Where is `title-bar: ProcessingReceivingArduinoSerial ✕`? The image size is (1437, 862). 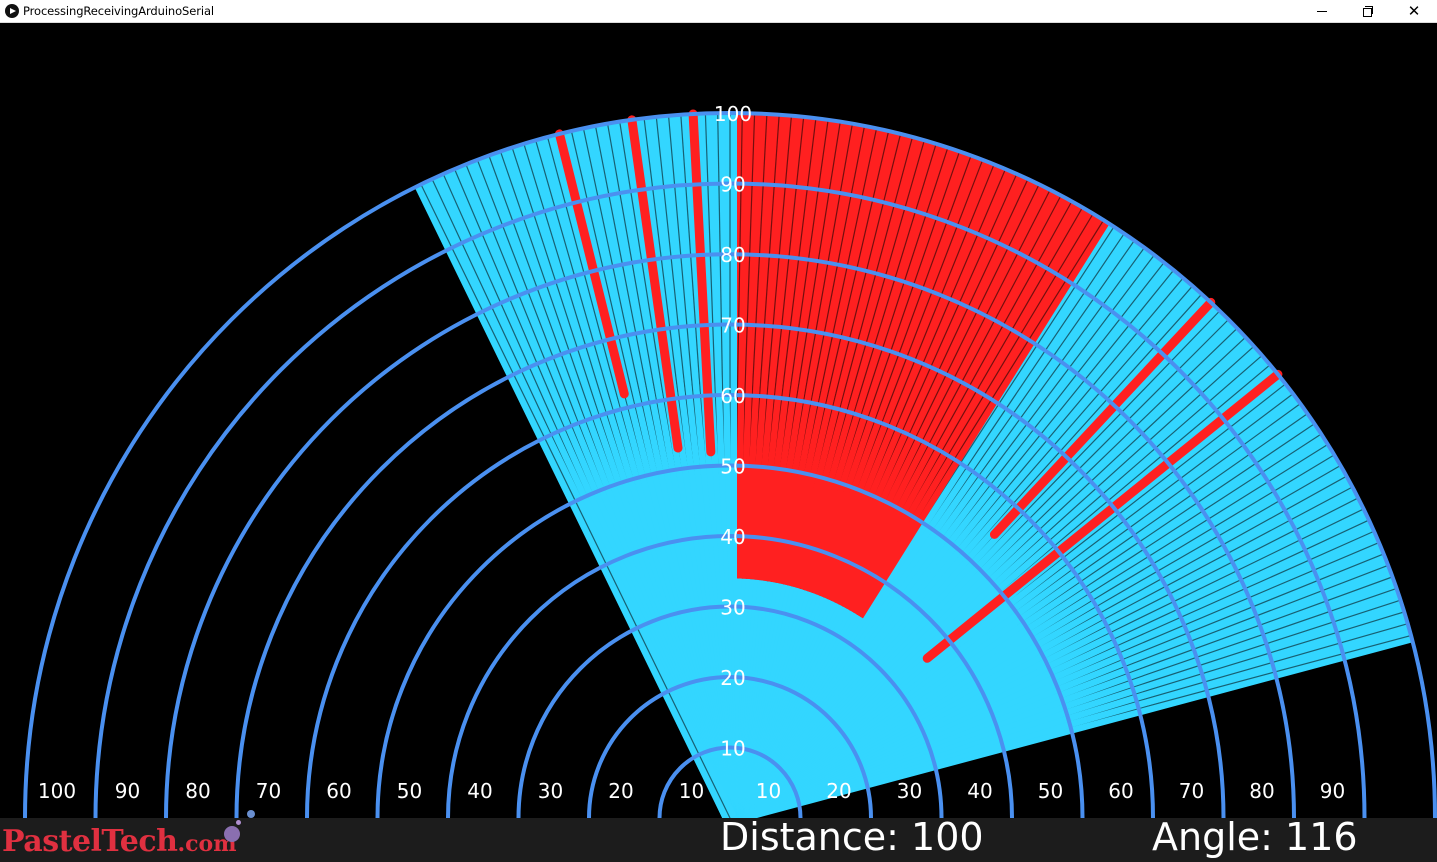 title-bar: ProcessingReceivingArduinoSerial ✕ is located at coordinates (718, 11).